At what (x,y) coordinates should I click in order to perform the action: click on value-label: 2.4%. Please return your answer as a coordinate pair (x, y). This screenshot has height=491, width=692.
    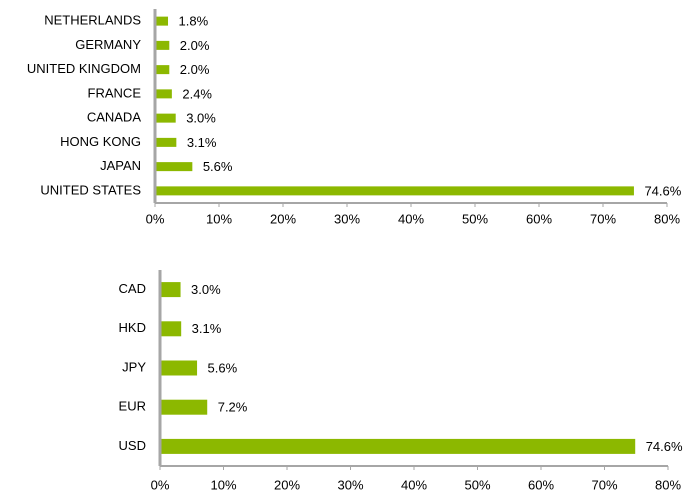
    Looking at the image, I should click on (197, 93).